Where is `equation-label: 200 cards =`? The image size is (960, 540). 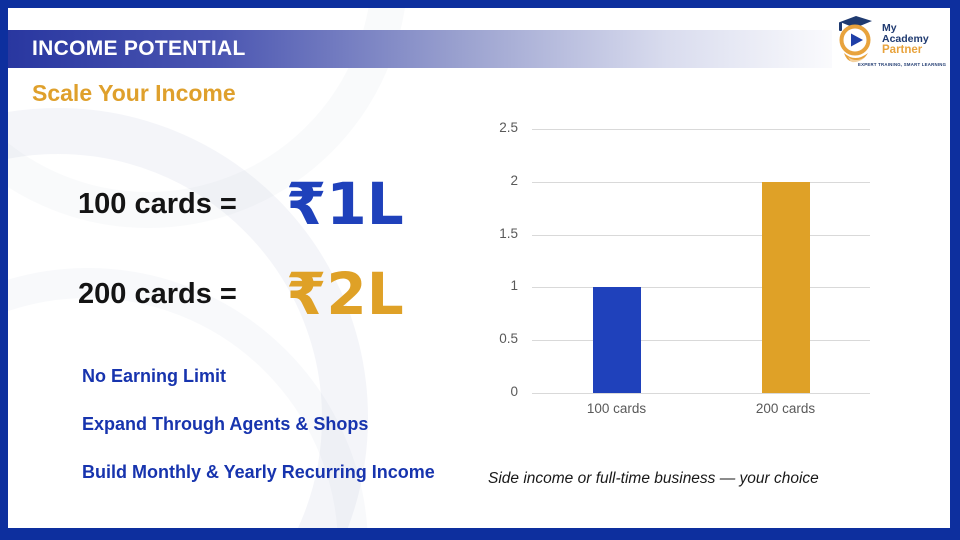
equation-label: 200 cards = is located at coordinates (157, 293).